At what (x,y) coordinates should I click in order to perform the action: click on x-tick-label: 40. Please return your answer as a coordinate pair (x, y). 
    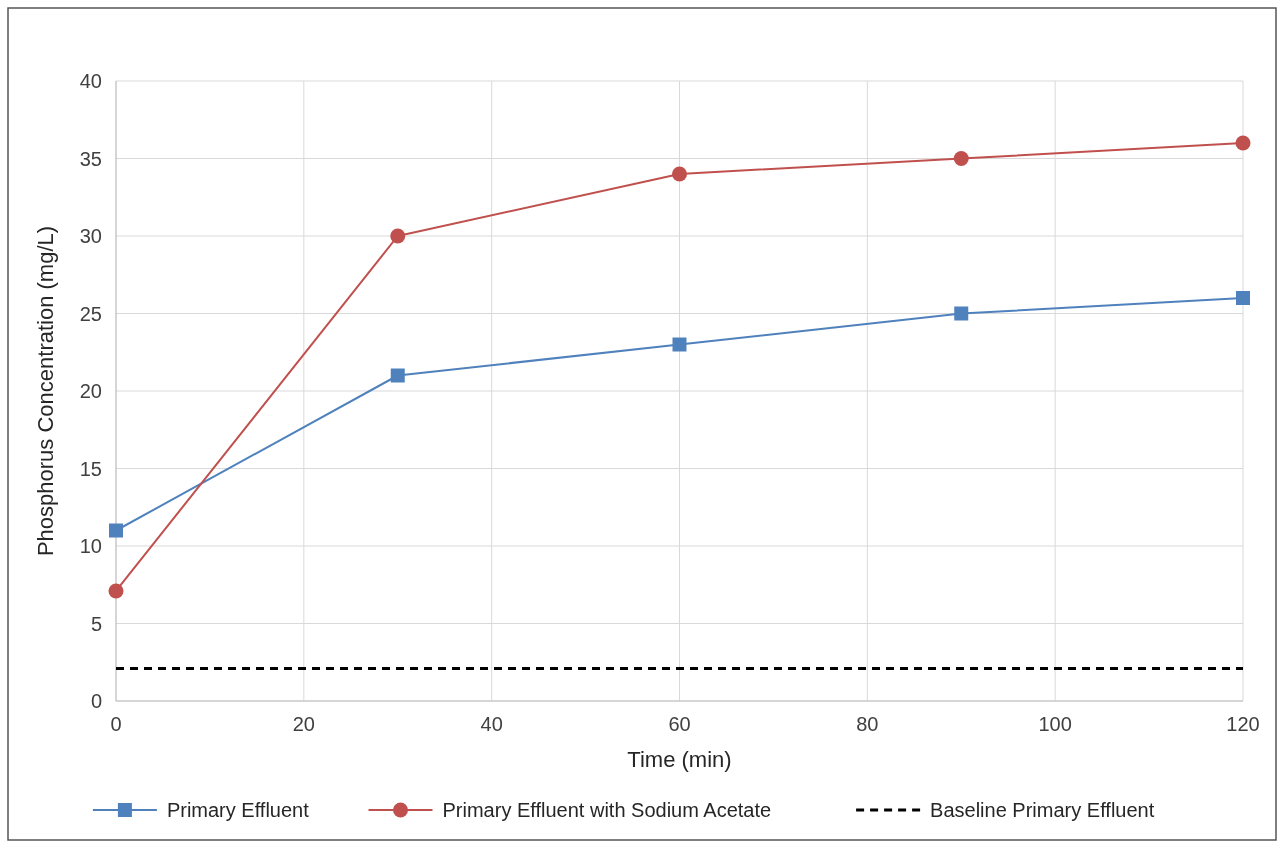
    Looking at the image, I should click on (491, 724).